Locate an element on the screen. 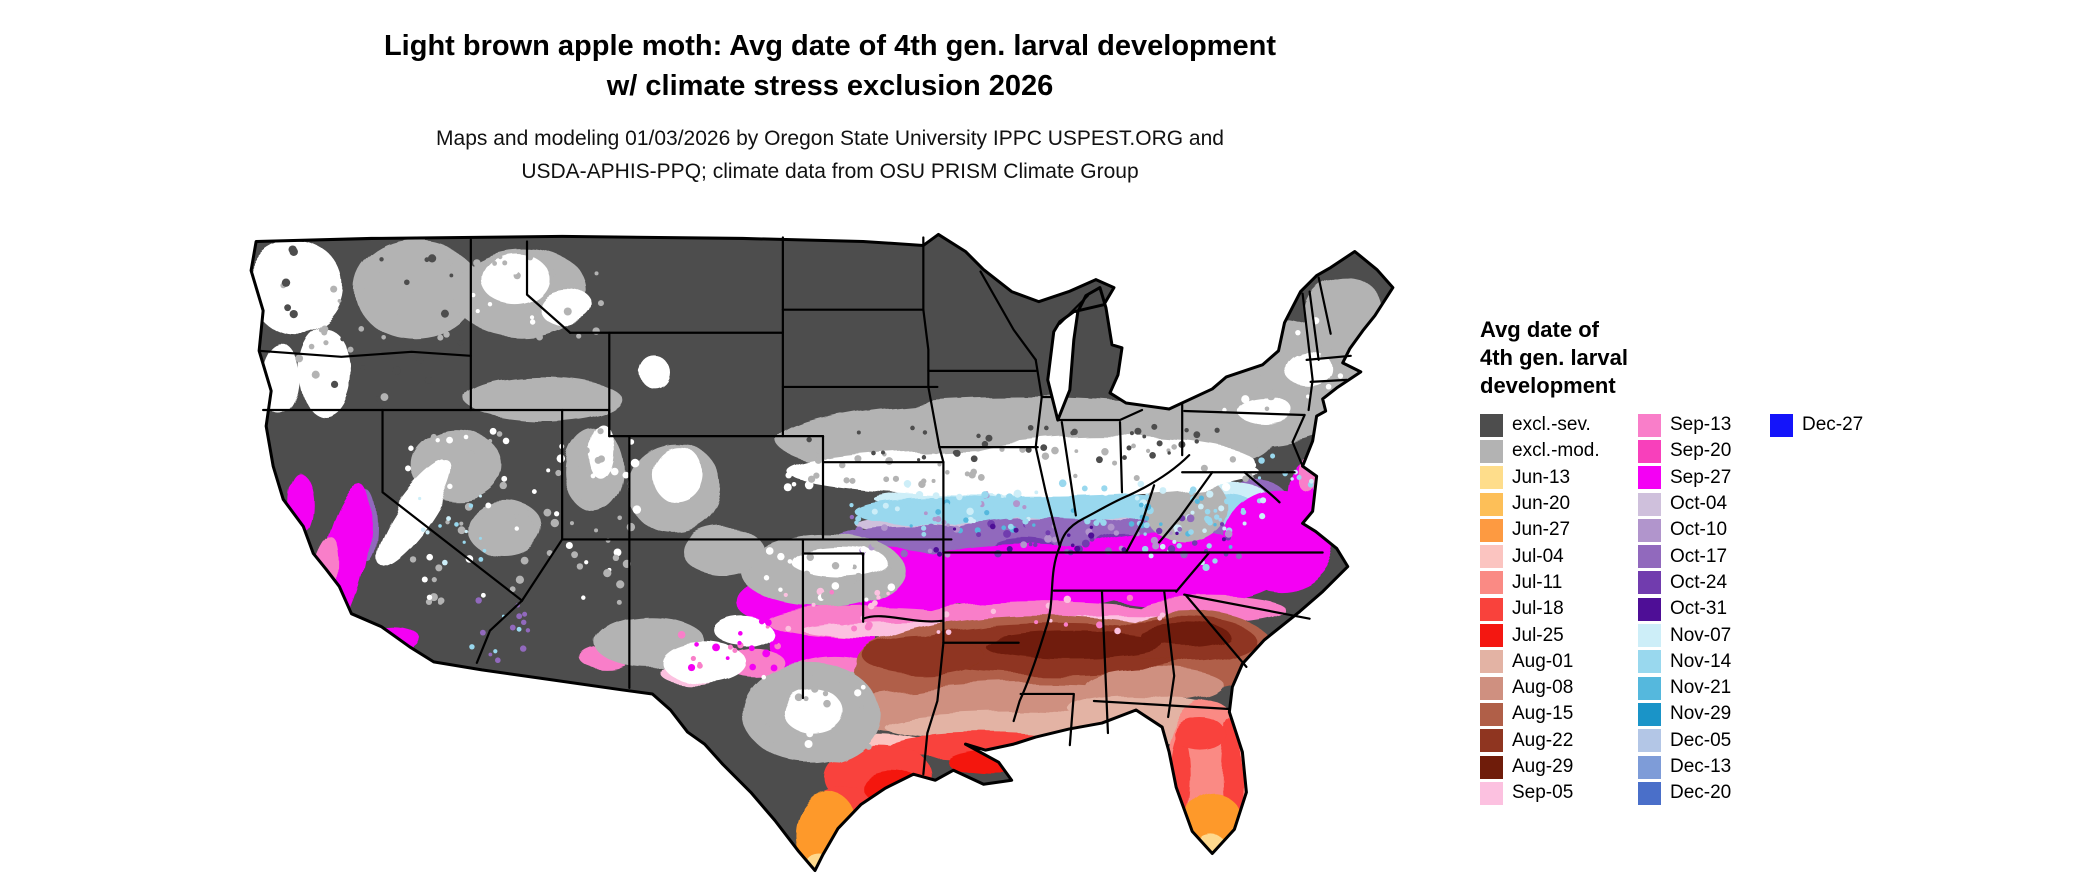 The width and height of the screenshot is (2100, 892). map-region-florida is located at coordinates (1209, 778).